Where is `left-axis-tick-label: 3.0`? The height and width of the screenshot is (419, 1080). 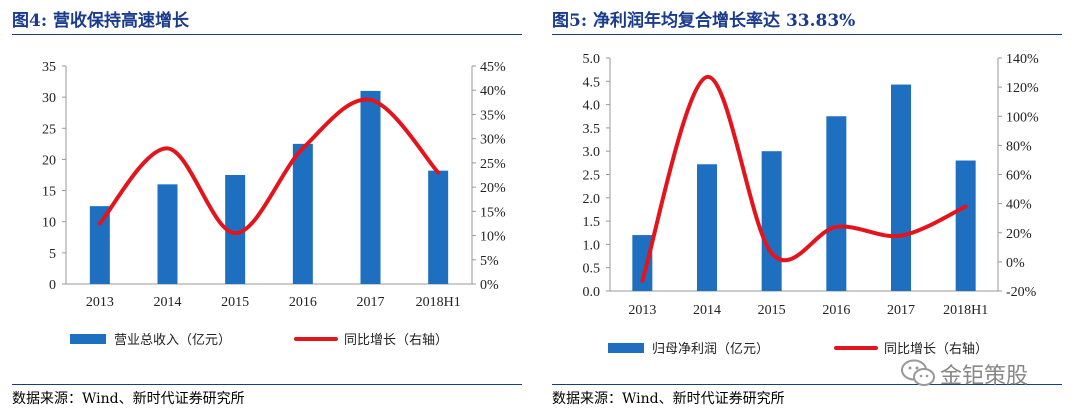
left-axis-tick-label: 3.0 is located at coordinates (592, 152).